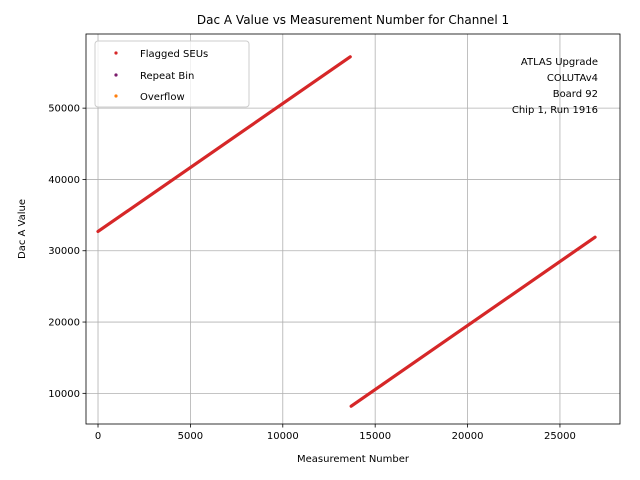 Image resolution: width=640 pixels, height=480 pixels. I want to click on y-tick-label: 30000, so click(64, 251).